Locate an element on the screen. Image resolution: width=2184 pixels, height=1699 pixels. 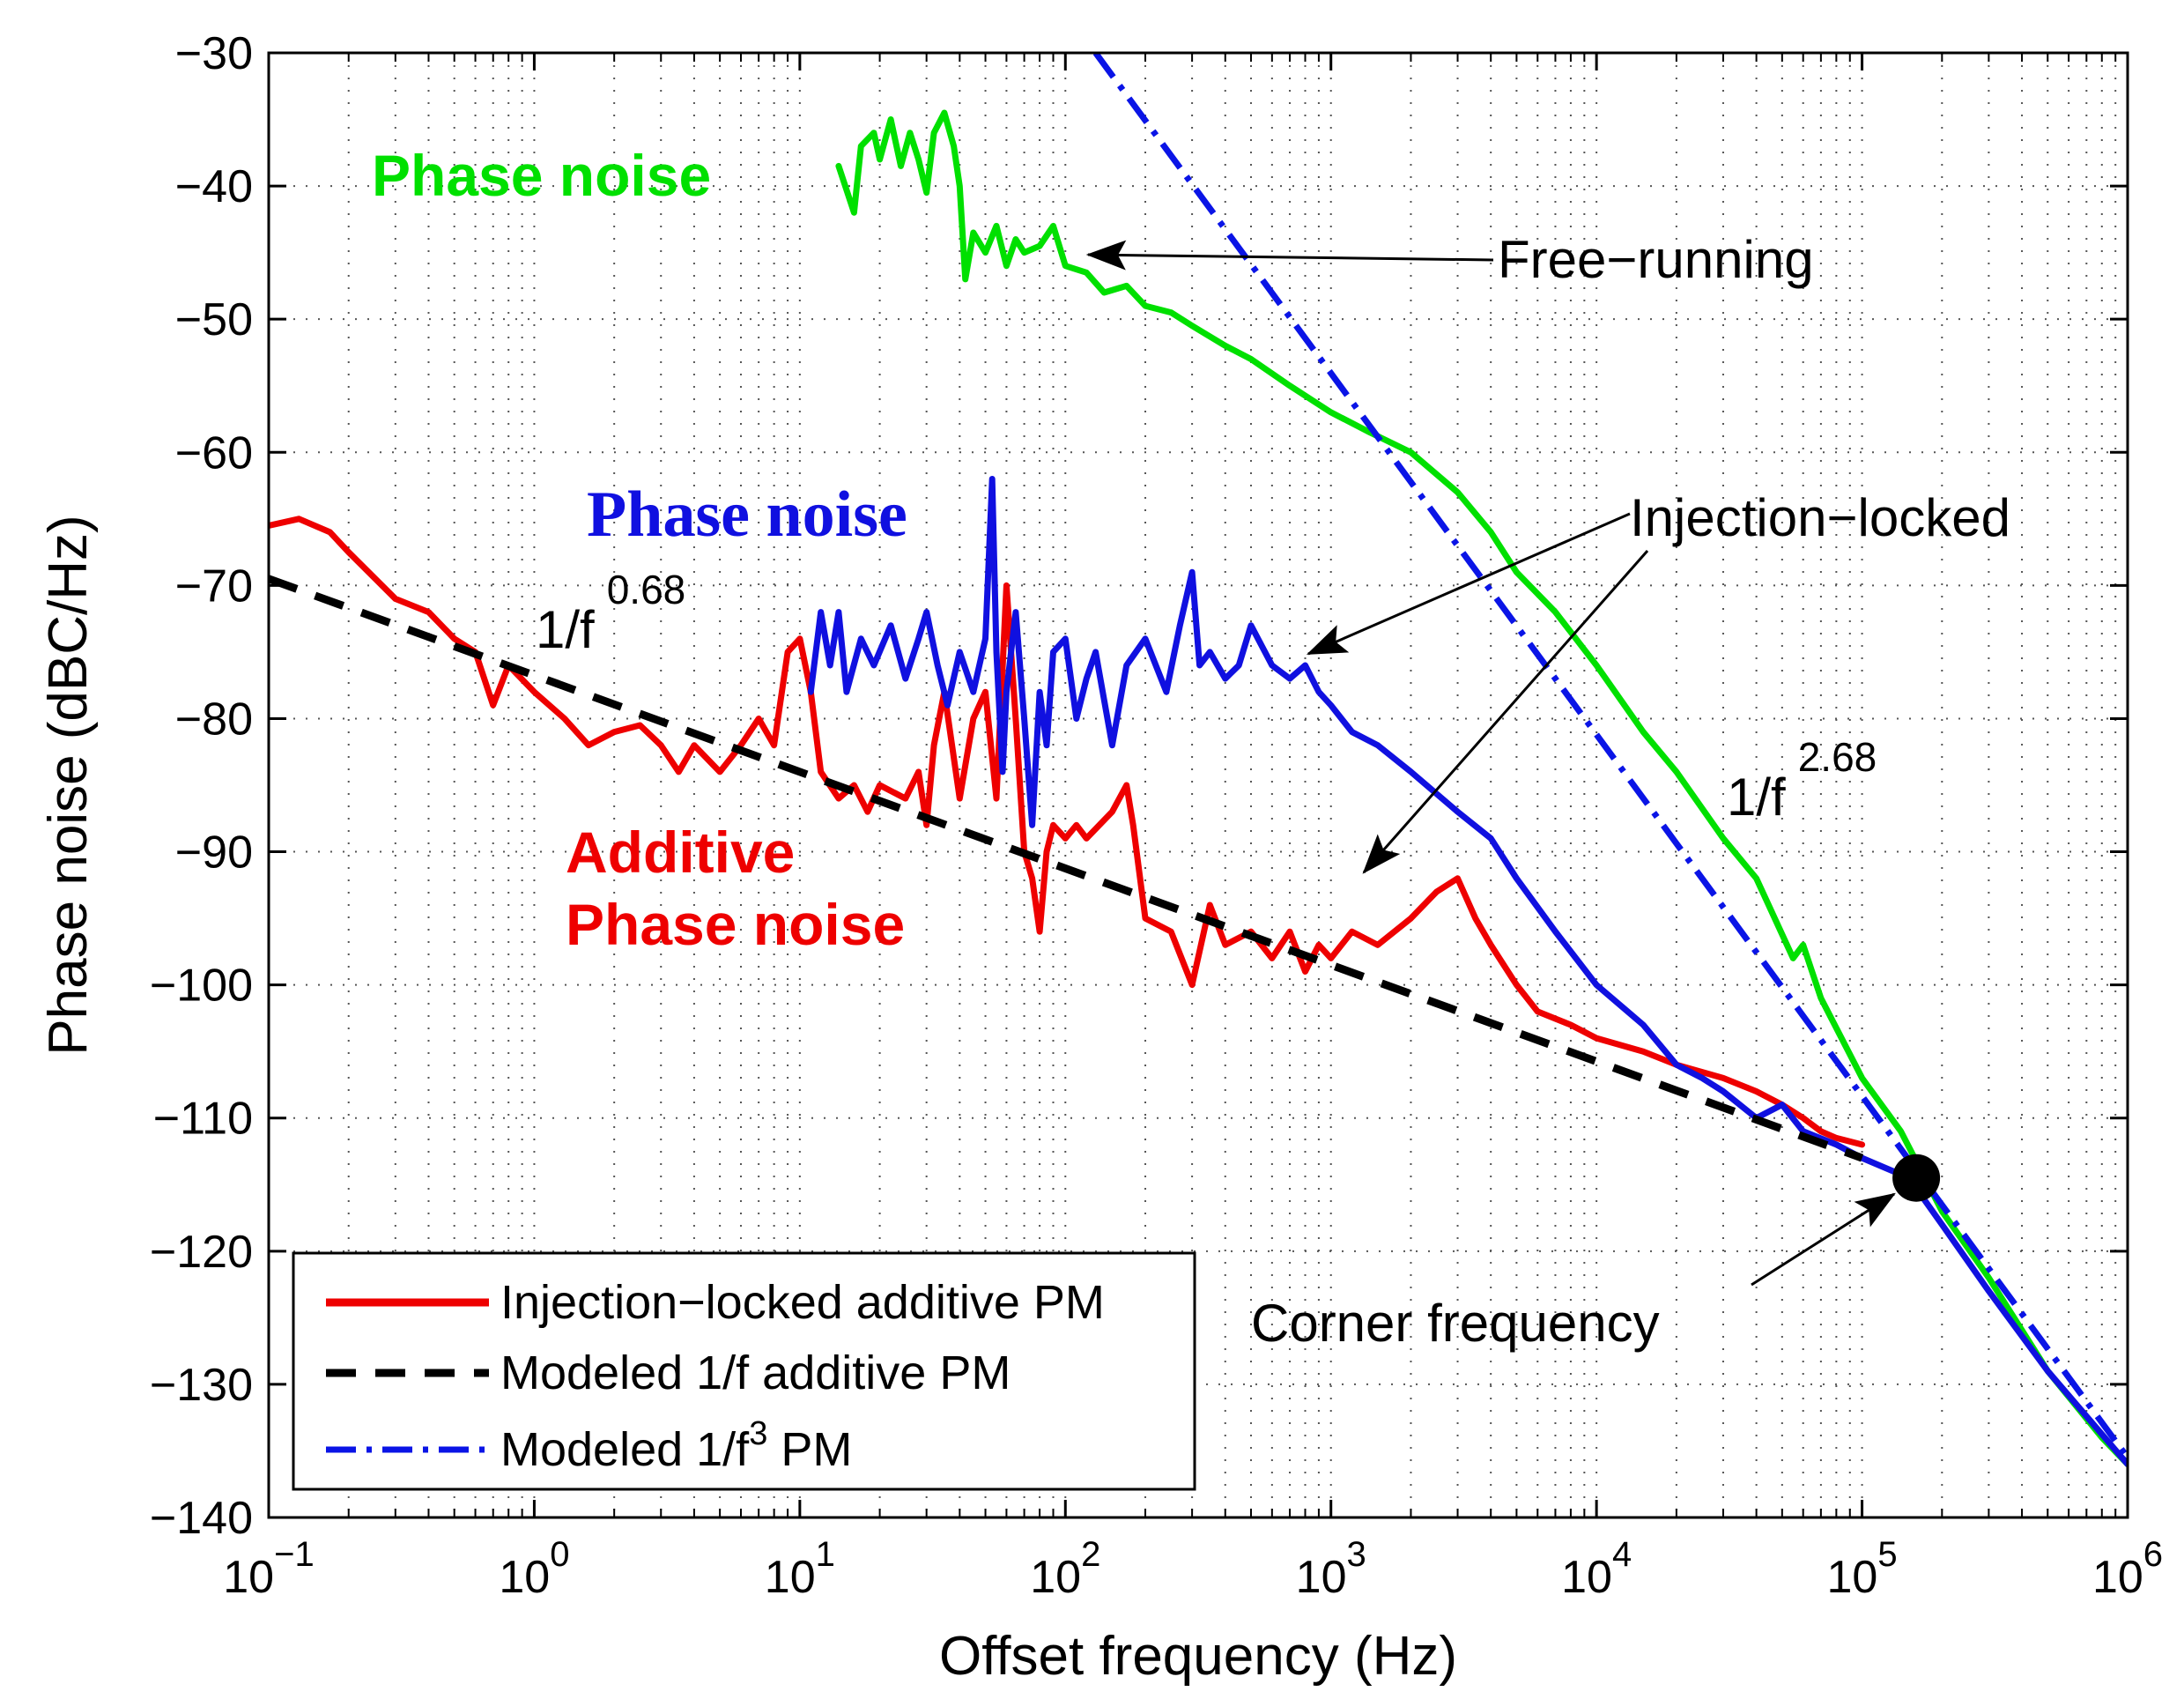
slope-high-exponent: 2.68 is located at coordinates (1837, 757).